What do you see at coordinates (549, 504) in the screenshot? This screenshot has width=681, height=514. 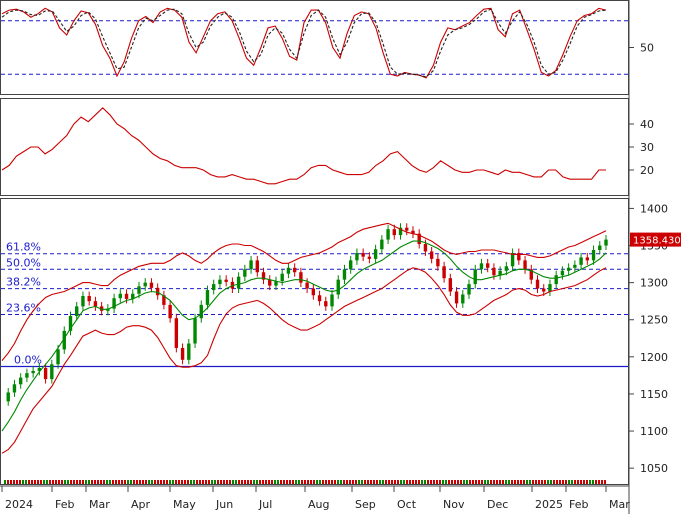 I see `x-tick-label: 2025` at bounding box center [549, 504].